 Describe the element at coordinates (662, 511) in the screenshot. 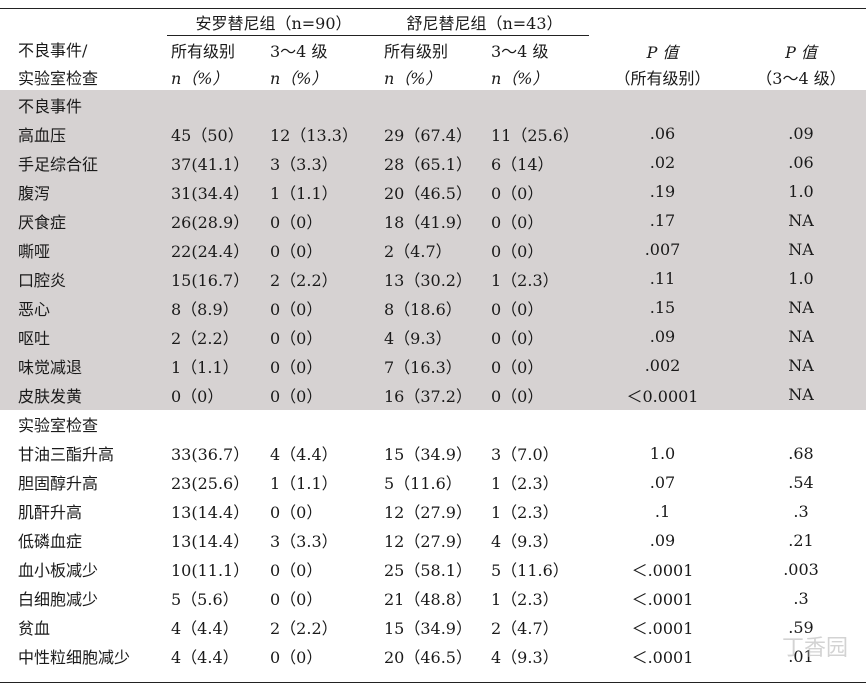

I see `cell-p-all: .1` at that location.